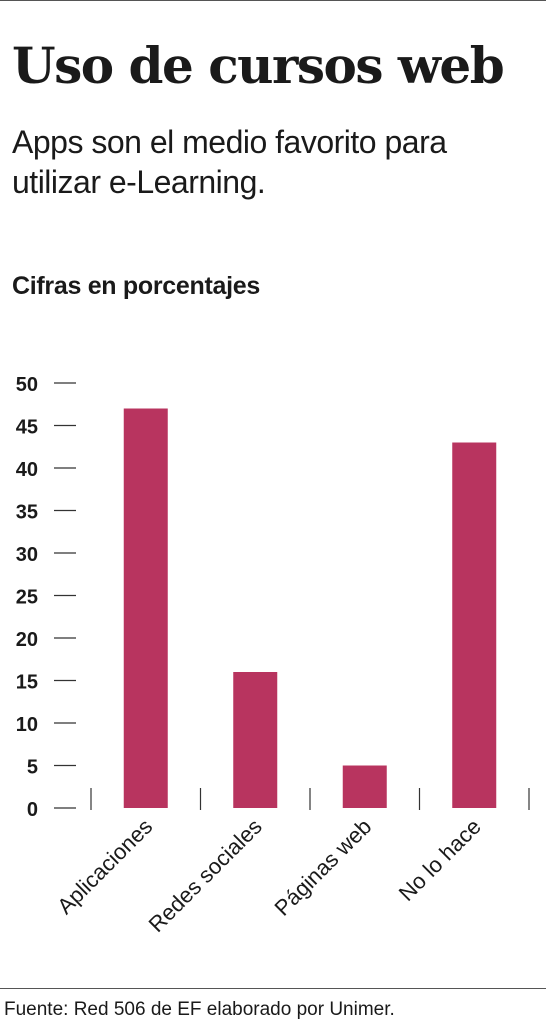 The height and width of the screenshot is (1024, 546). Describe the element at coordinates (273, 988) in the screenshot. I see `source-rule` at that location.